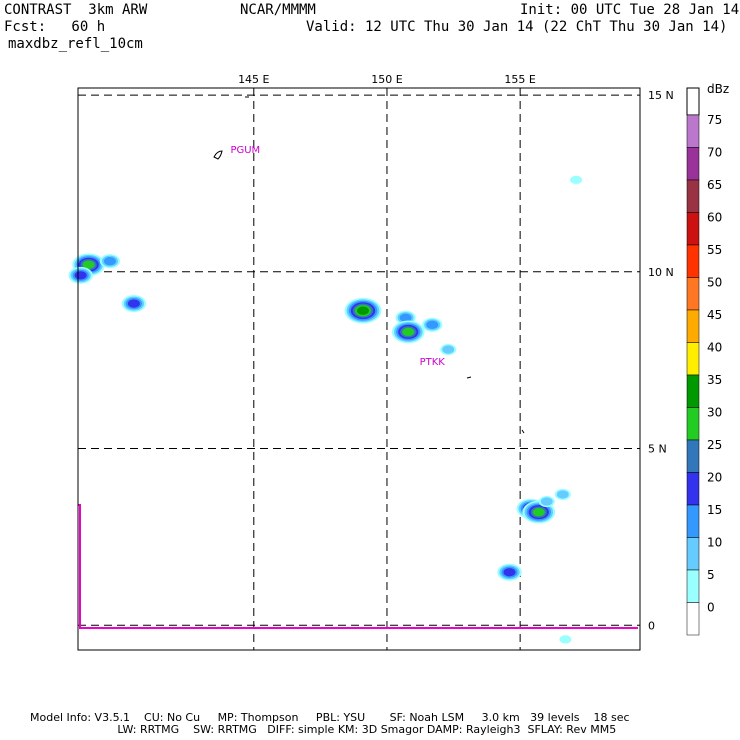 Image resolution: width=740 pixels, height=740 pixels. Describe the element at coordinates (714, 185) in the screenshot. I see `colorbar-label: 65` at that location.